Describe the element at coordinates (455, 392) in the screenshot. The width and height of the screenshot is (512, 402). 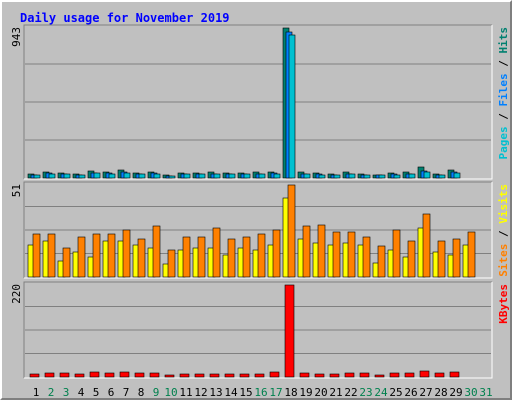
I see `x-tick-label-day-29: 29` at that location.